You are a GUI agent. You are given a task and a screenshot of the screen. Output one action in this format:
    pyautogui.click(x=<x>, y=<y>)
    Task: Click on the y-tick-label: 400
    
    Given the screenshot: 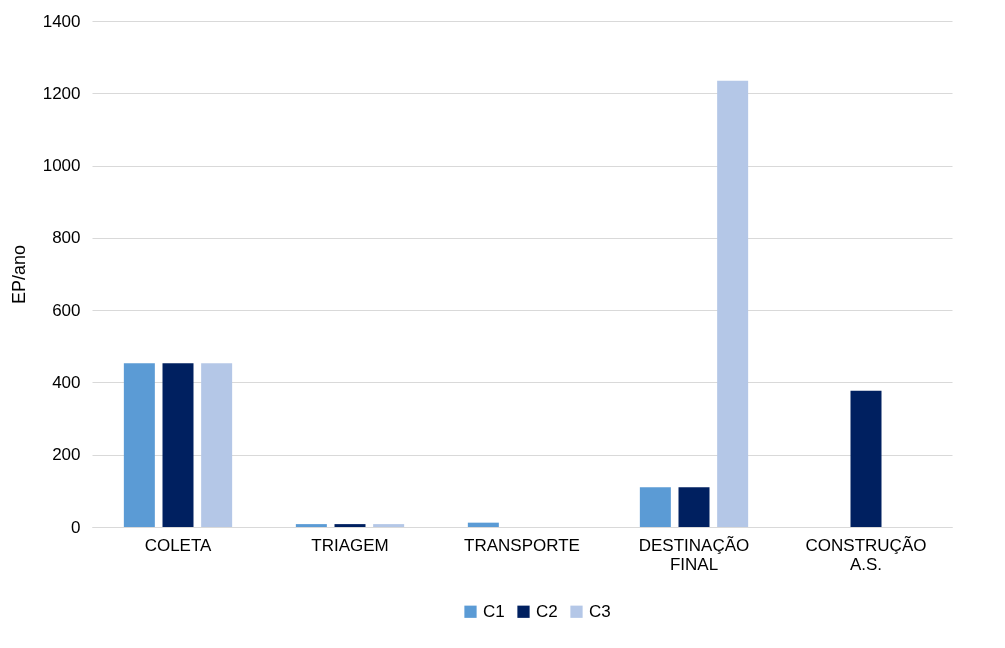 What is the action you would take?
    pyautogui.click(x=66, y=382)
    